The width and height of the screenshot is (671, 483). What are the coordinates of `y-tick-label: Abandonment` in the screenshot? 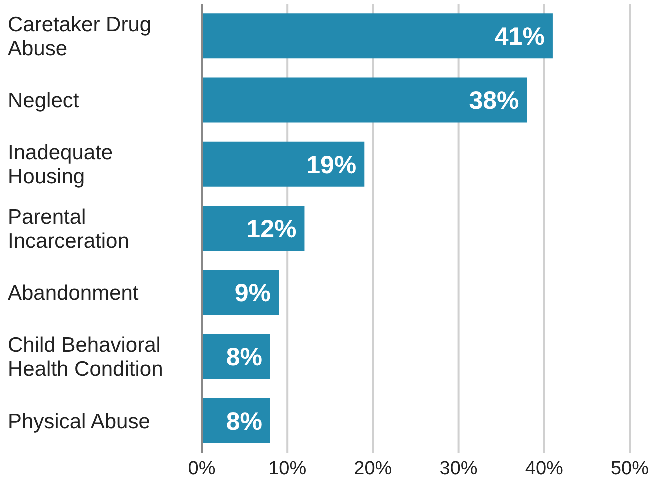 It's located at (73, 293).